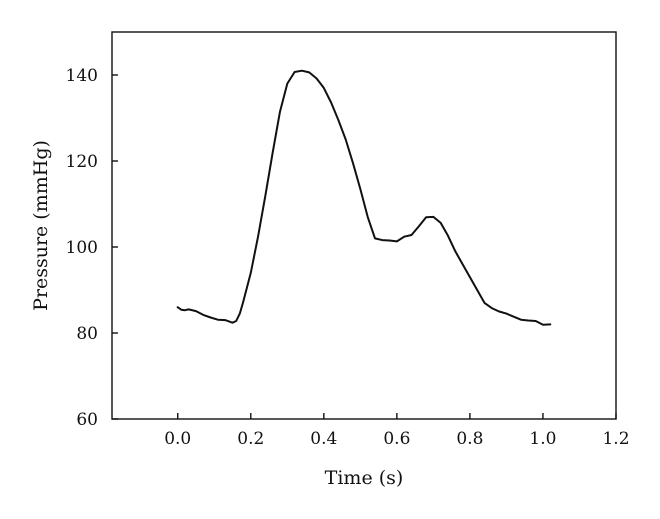 The image size is (660, 519). I want to click on x-axis-title: Time (s), so click(364, 478).